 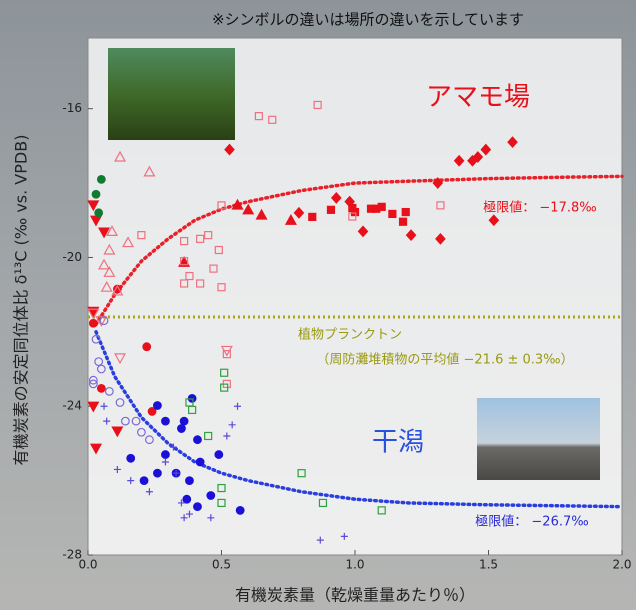 What do you see at coordinates (72, 257) in the screenshot?
I see `y-tick-label: -20` at bounding box center [72, 257].